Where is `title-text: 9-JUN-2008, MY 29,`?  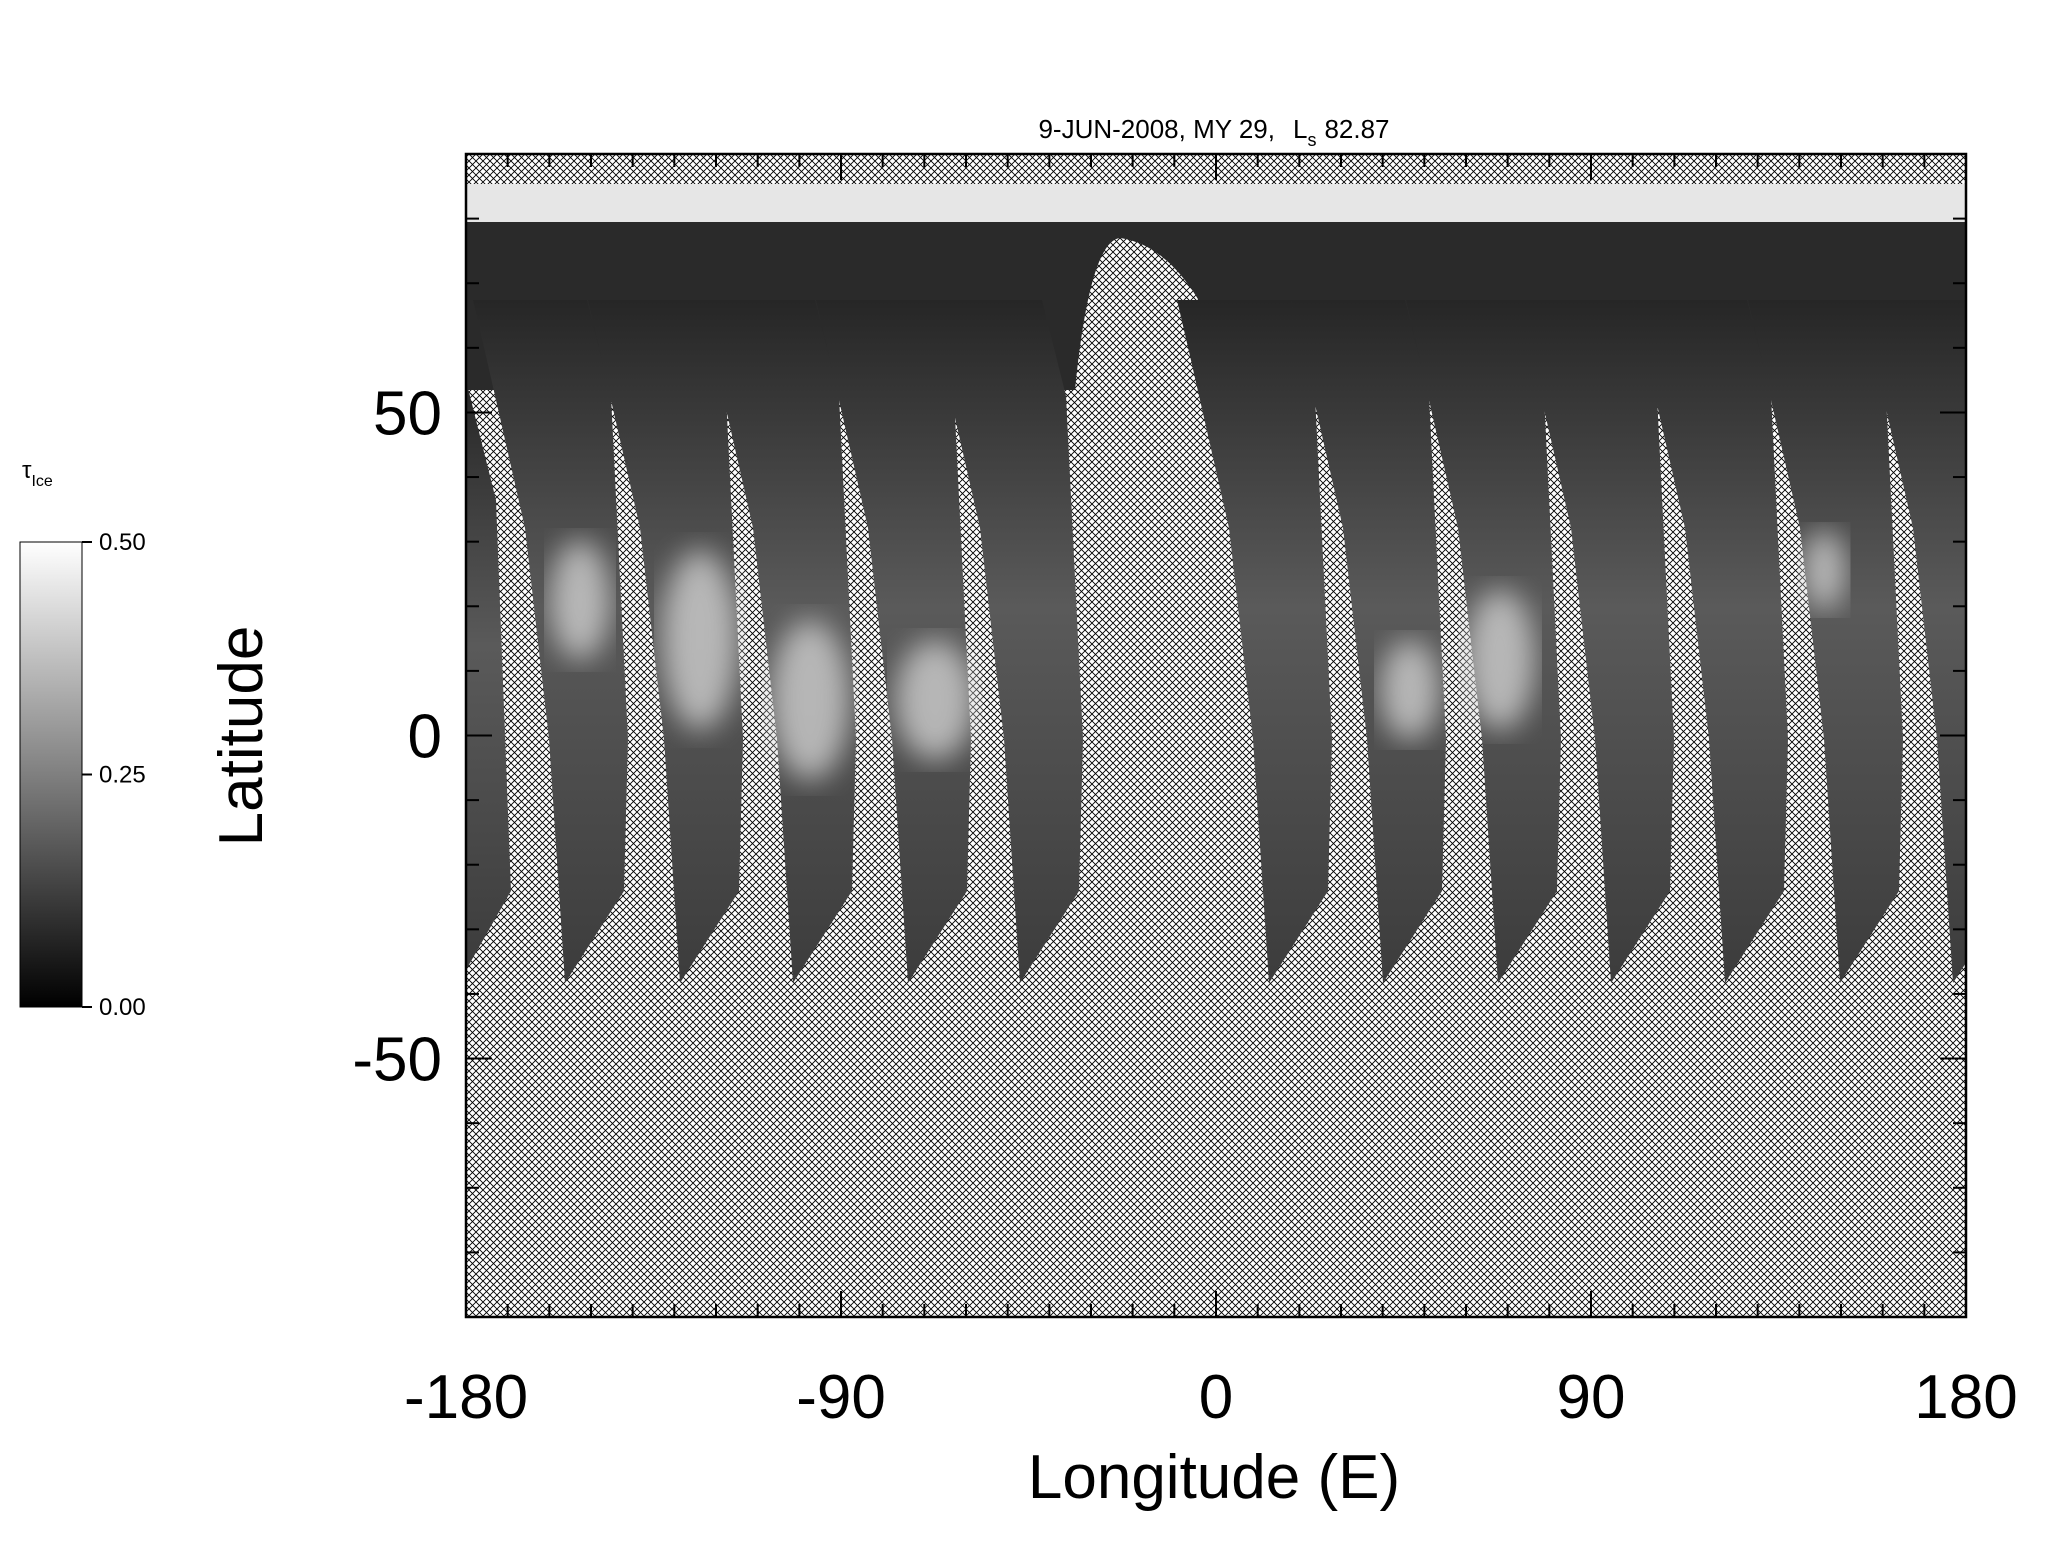
title-text: 9-JUN-2008, MY 29, is located at coordinates (1156, 129).